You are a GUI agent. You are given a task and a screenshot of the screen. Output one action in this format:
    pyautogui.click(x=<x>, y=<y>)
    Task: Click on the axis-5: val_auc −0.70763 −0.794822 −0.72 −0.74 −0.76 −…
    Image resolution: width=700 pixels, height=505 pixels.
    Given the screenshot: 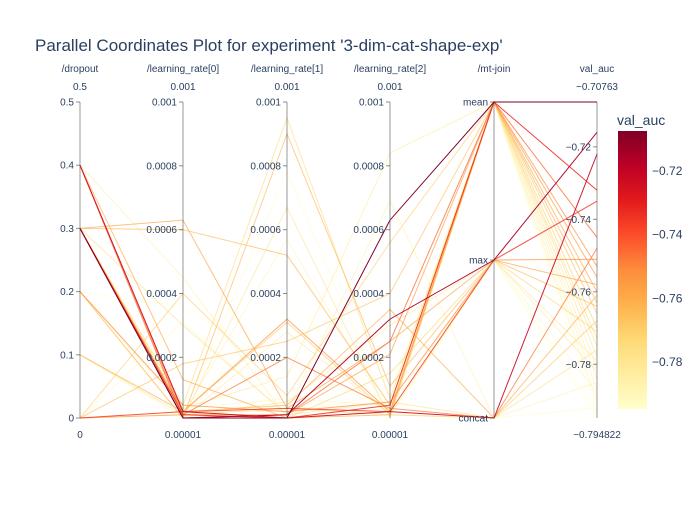 What is the action you would take?
    pyautogui.click(x=594, y=252)
    